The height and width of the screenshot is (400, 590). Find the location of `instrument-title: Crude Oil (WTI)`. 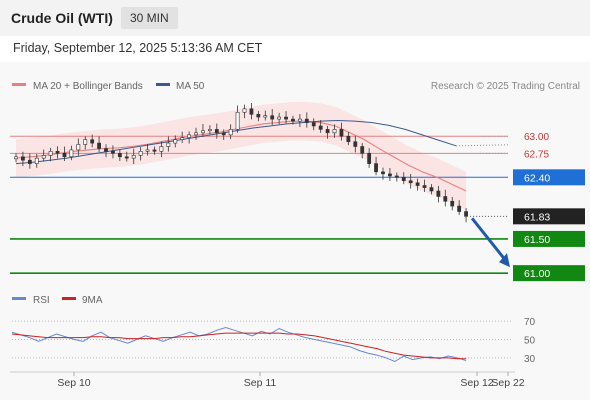

instrument-title: Crude Oil (WTI) is located at coordinates (62, 18).